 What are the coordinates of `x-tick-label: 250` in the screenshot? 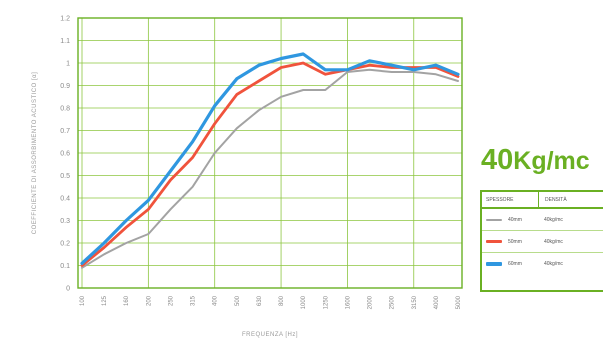 It's located at (171, 300).